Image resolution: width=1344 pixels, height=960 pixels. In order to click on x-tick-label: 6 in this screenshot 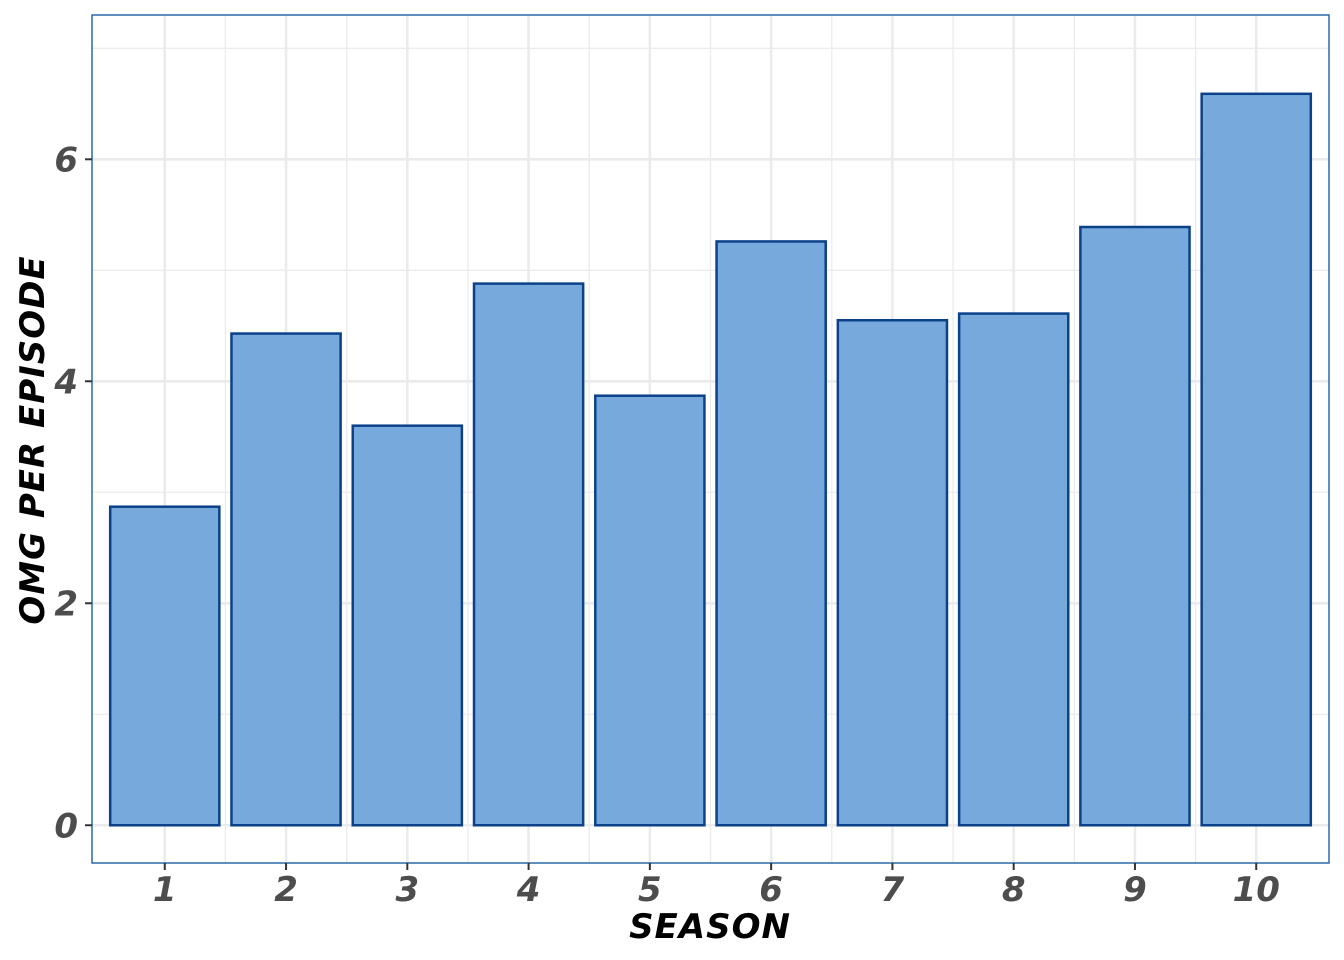, I will do `click(771, 890)`.